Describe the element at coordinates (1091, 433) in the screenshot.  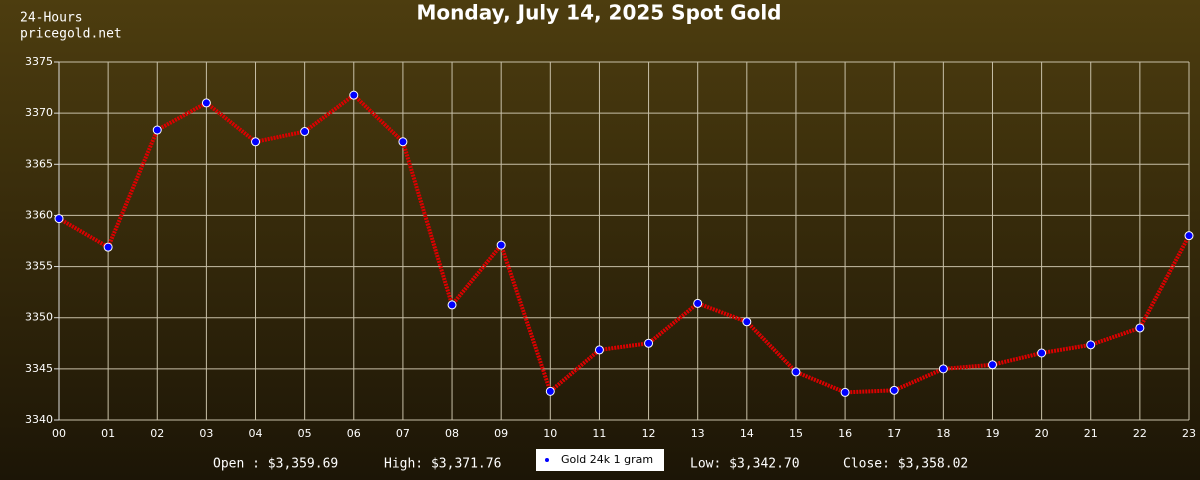
I see `x-tick-label: 21` at that location.